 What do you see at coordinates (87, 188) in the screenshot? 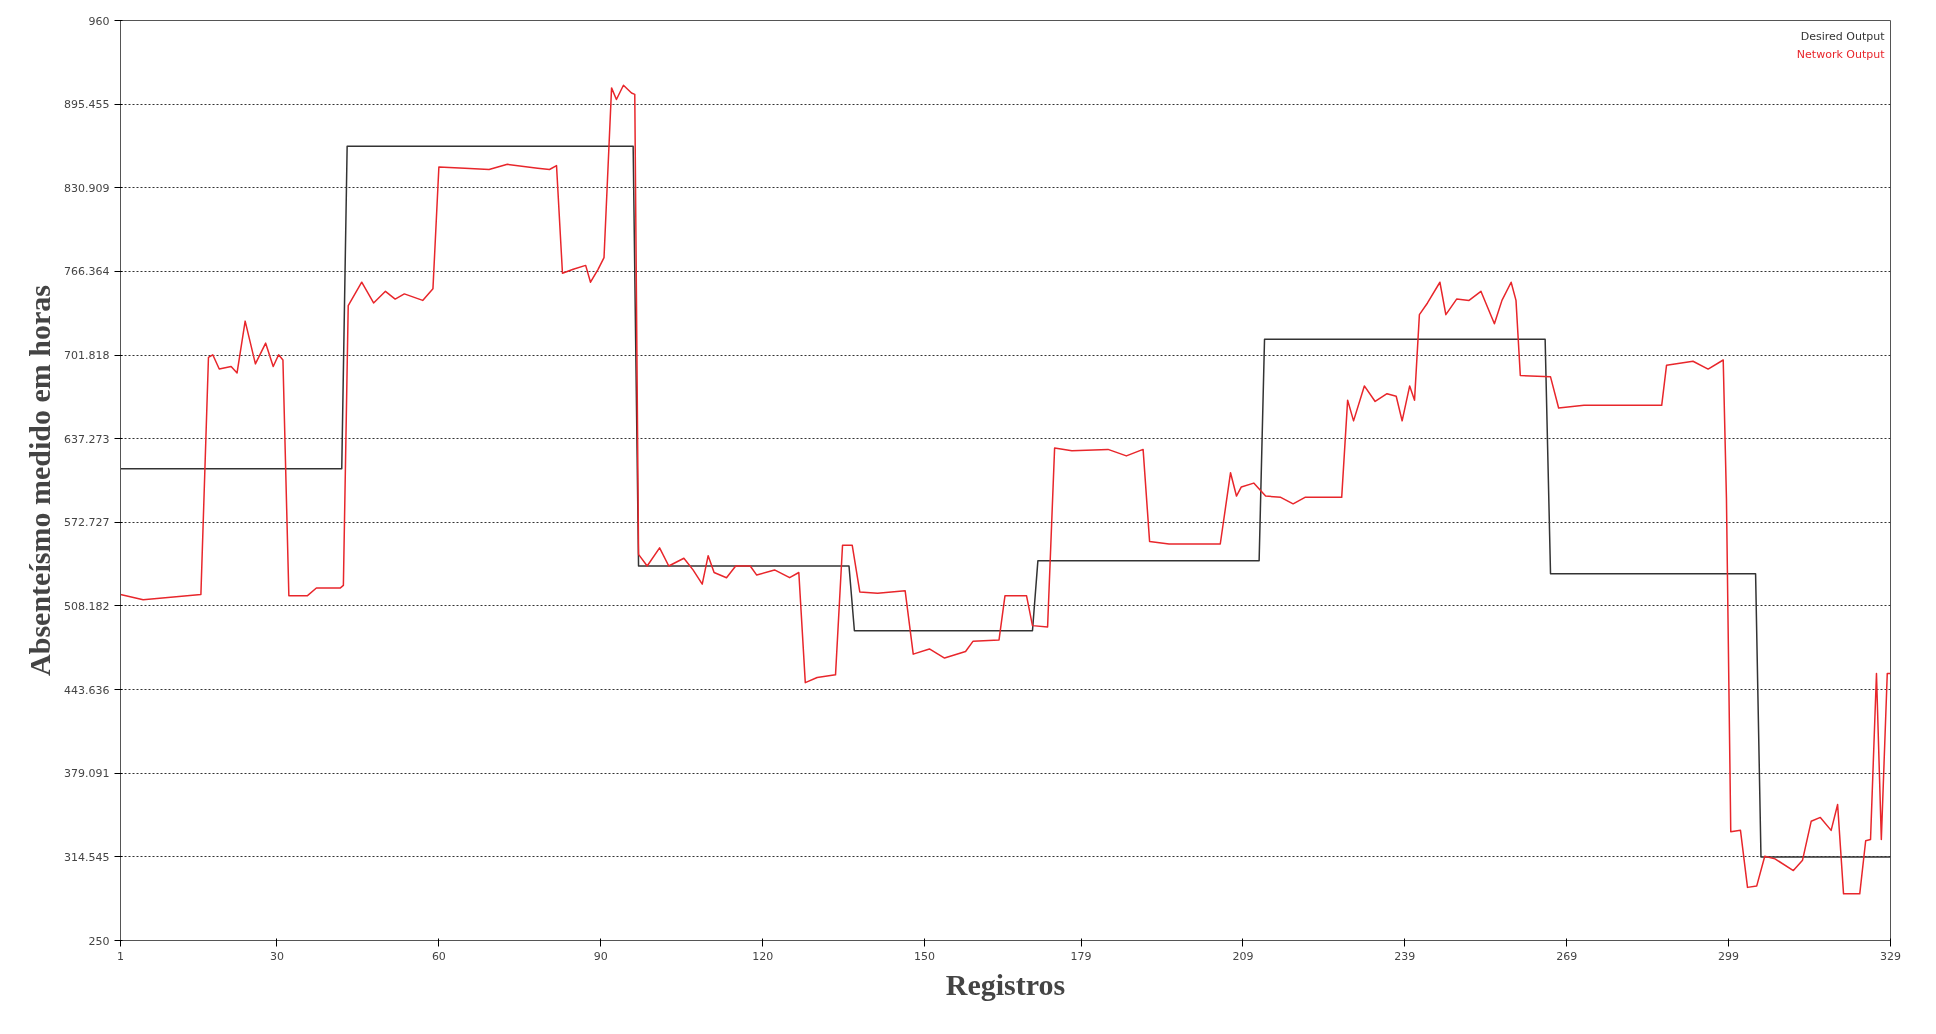
I see `y-tick-label: 830.909` at bounding box center [87, 188].